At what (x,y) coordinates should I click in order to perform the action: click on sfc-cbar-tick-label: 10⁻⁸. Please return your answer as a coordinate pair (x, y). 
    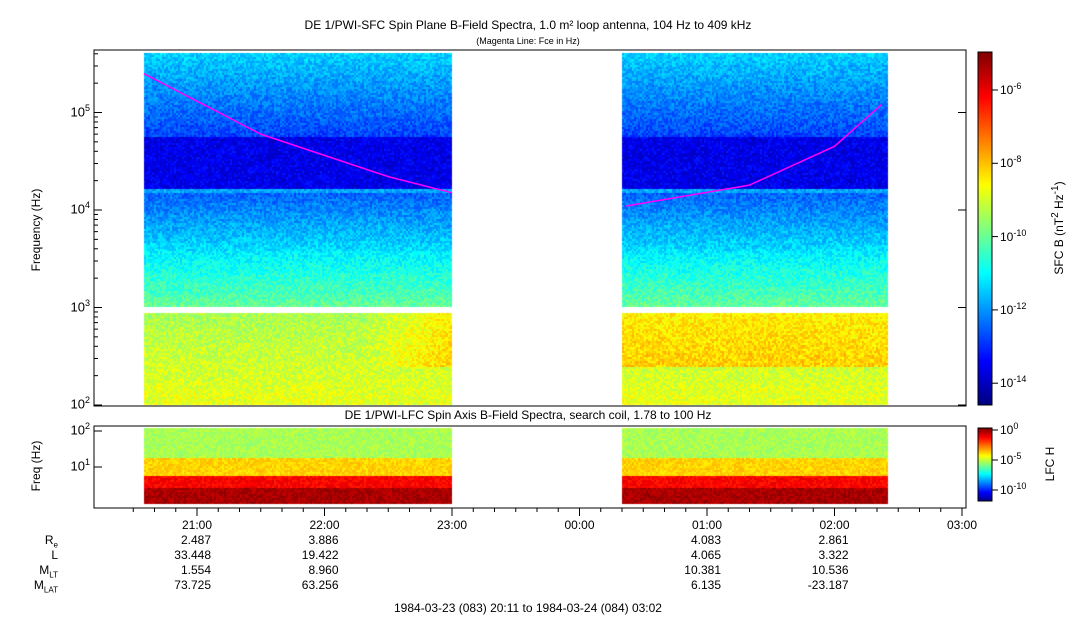
    Looking at the image, I should click on (1011, 162).